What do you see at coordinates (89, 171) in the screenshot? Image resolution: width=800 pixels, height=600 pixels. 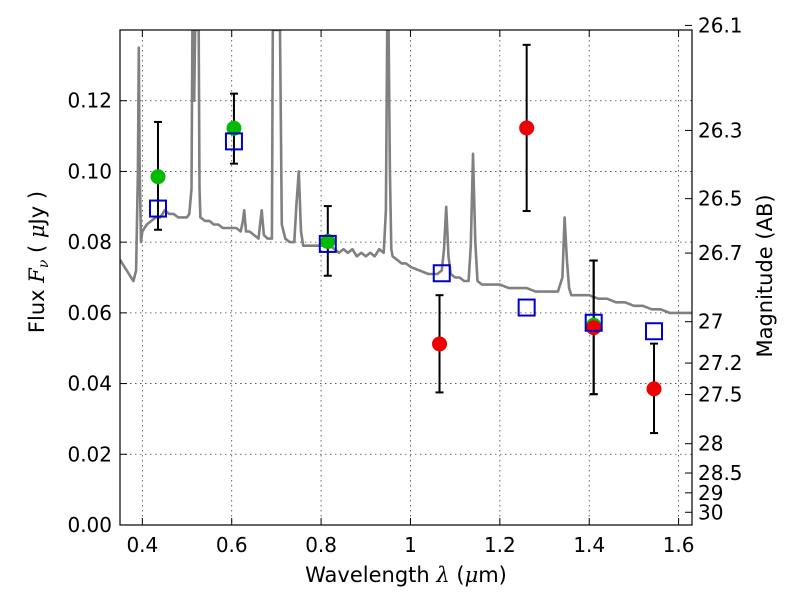 I see `y-tick-label-5: 0.10` at bounding box center [89, 171].